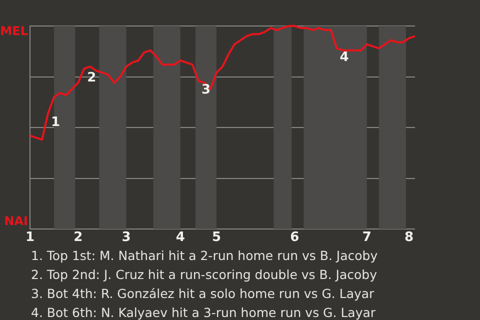 This screenshot has height=320, width=480. I want to click on x-tick-label: 1, so click(30, 238).